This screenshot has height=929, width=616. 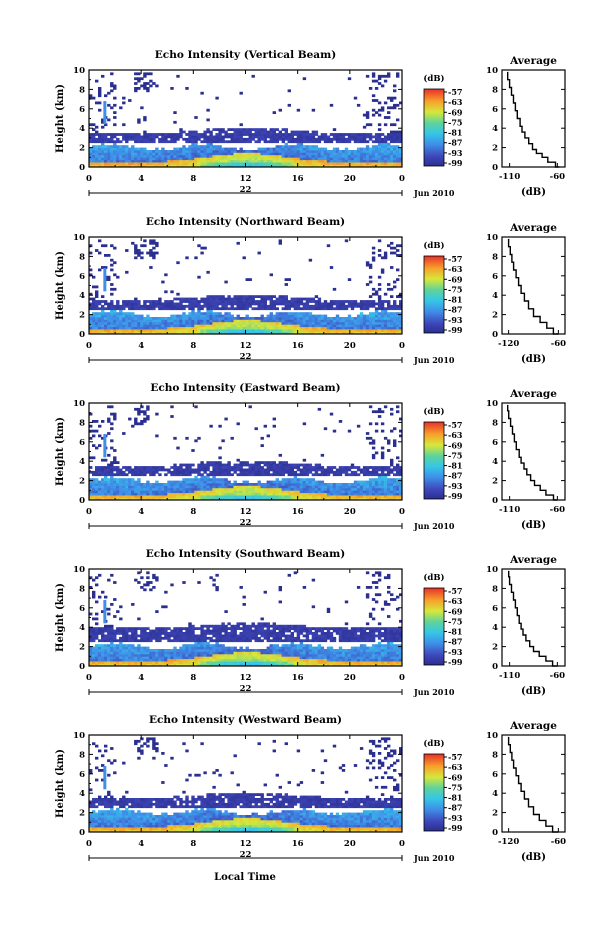 What do you see at coordinates (82, 90) in the screenshot?
I see `y-tick-label: 8` at bounding box center [82, 90].